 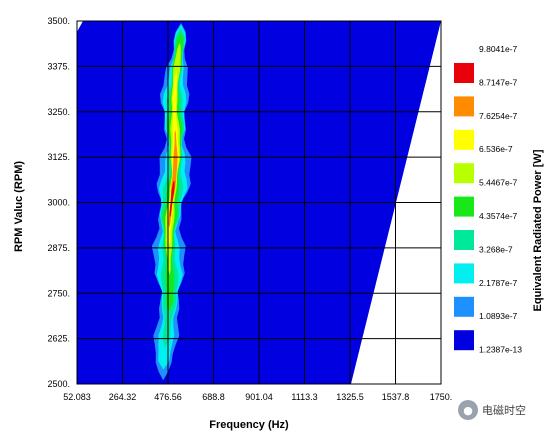 I want to click on y-tick-label: 2750., so click(x=58, y=293).